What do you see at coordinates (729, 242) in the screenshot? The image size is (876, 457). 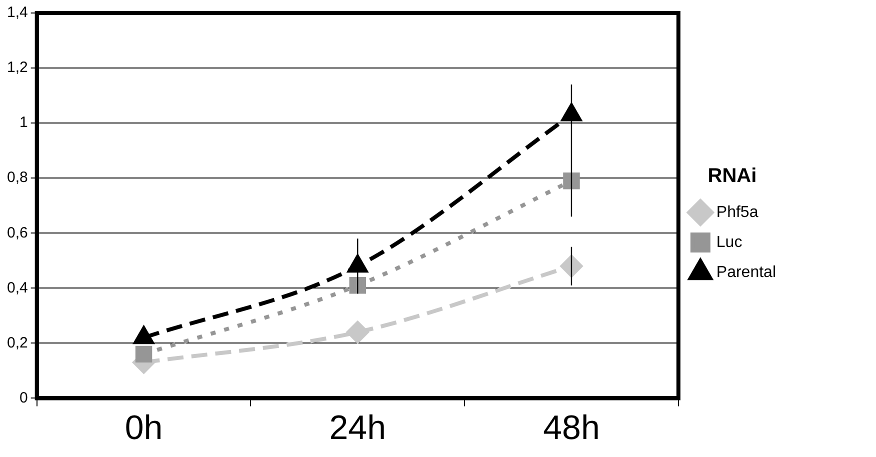 I see `legend-label: Luc` at bounding box center [729, 242].